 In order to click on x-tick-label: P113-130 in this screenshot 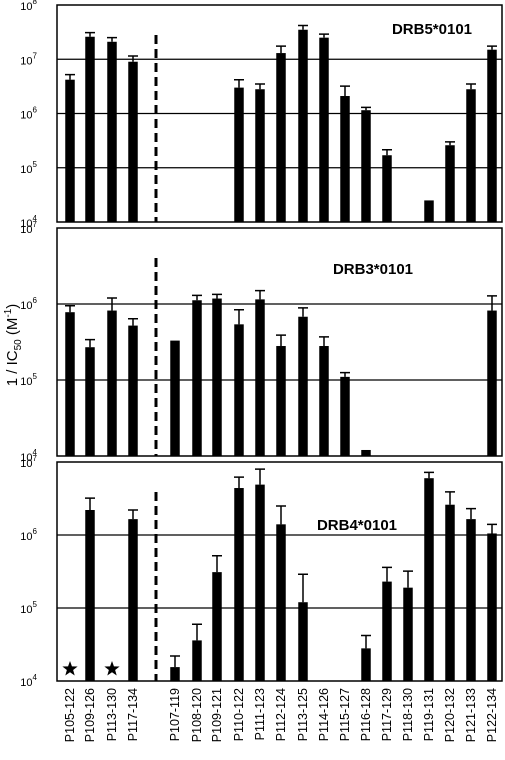, I will do `click(112, 714)`.